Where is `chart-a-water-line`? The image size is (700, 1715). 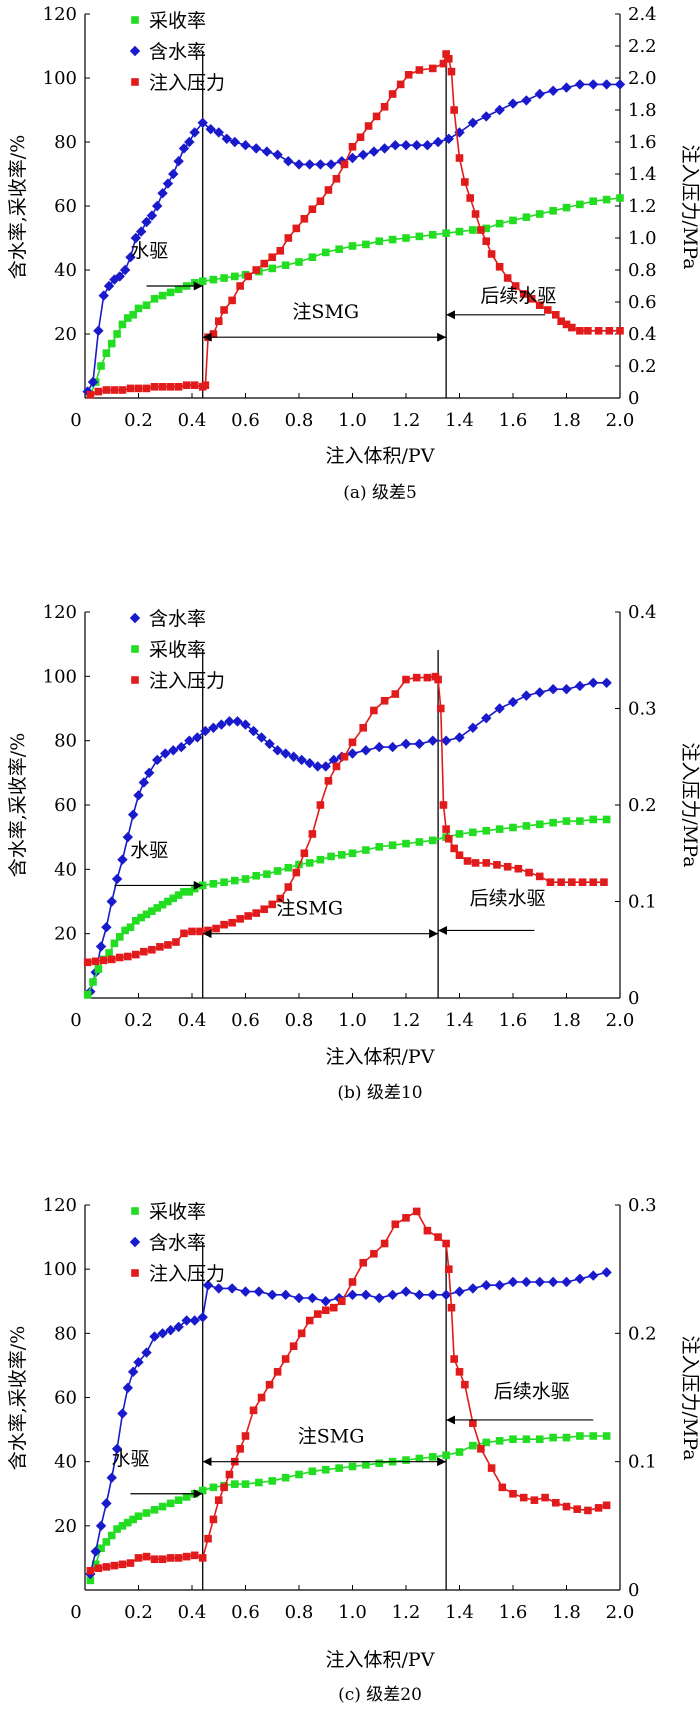
chart-a-water-line is located at coordinates (353, 237).